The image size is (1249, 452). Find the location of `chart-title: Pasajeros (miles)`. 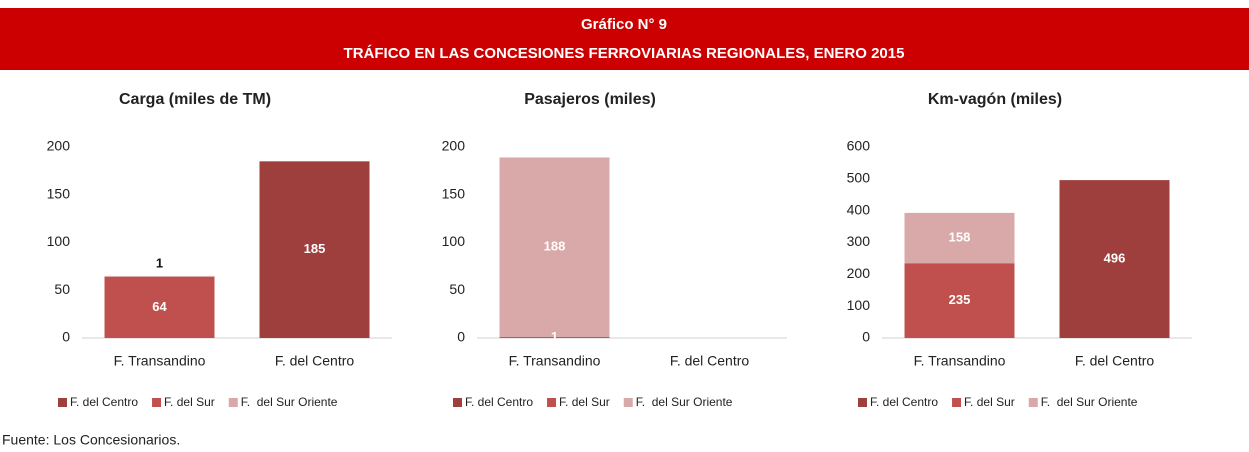

chart-title: Pasajeros (miles) is located at coordinates (590, 99).